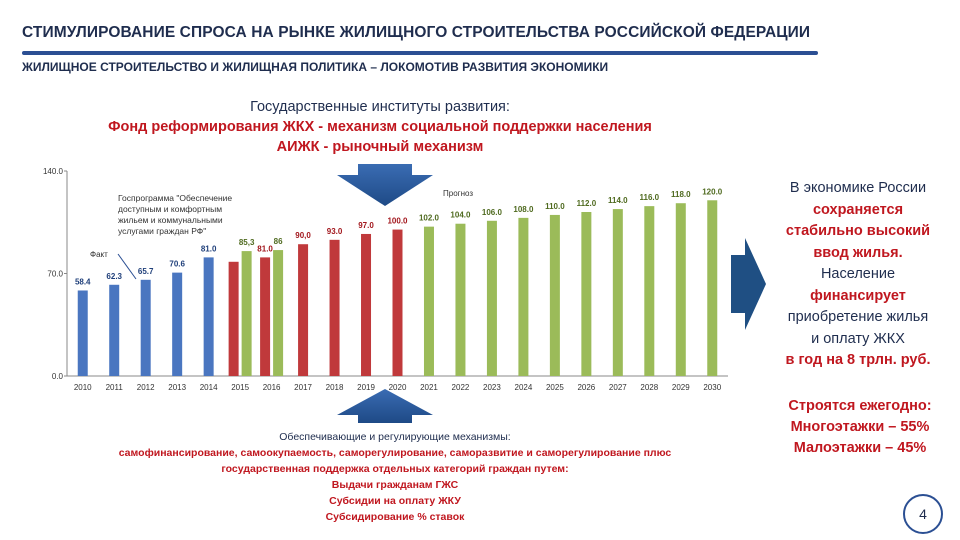  I want to click on data-label: 93.0, so click(335, 231).